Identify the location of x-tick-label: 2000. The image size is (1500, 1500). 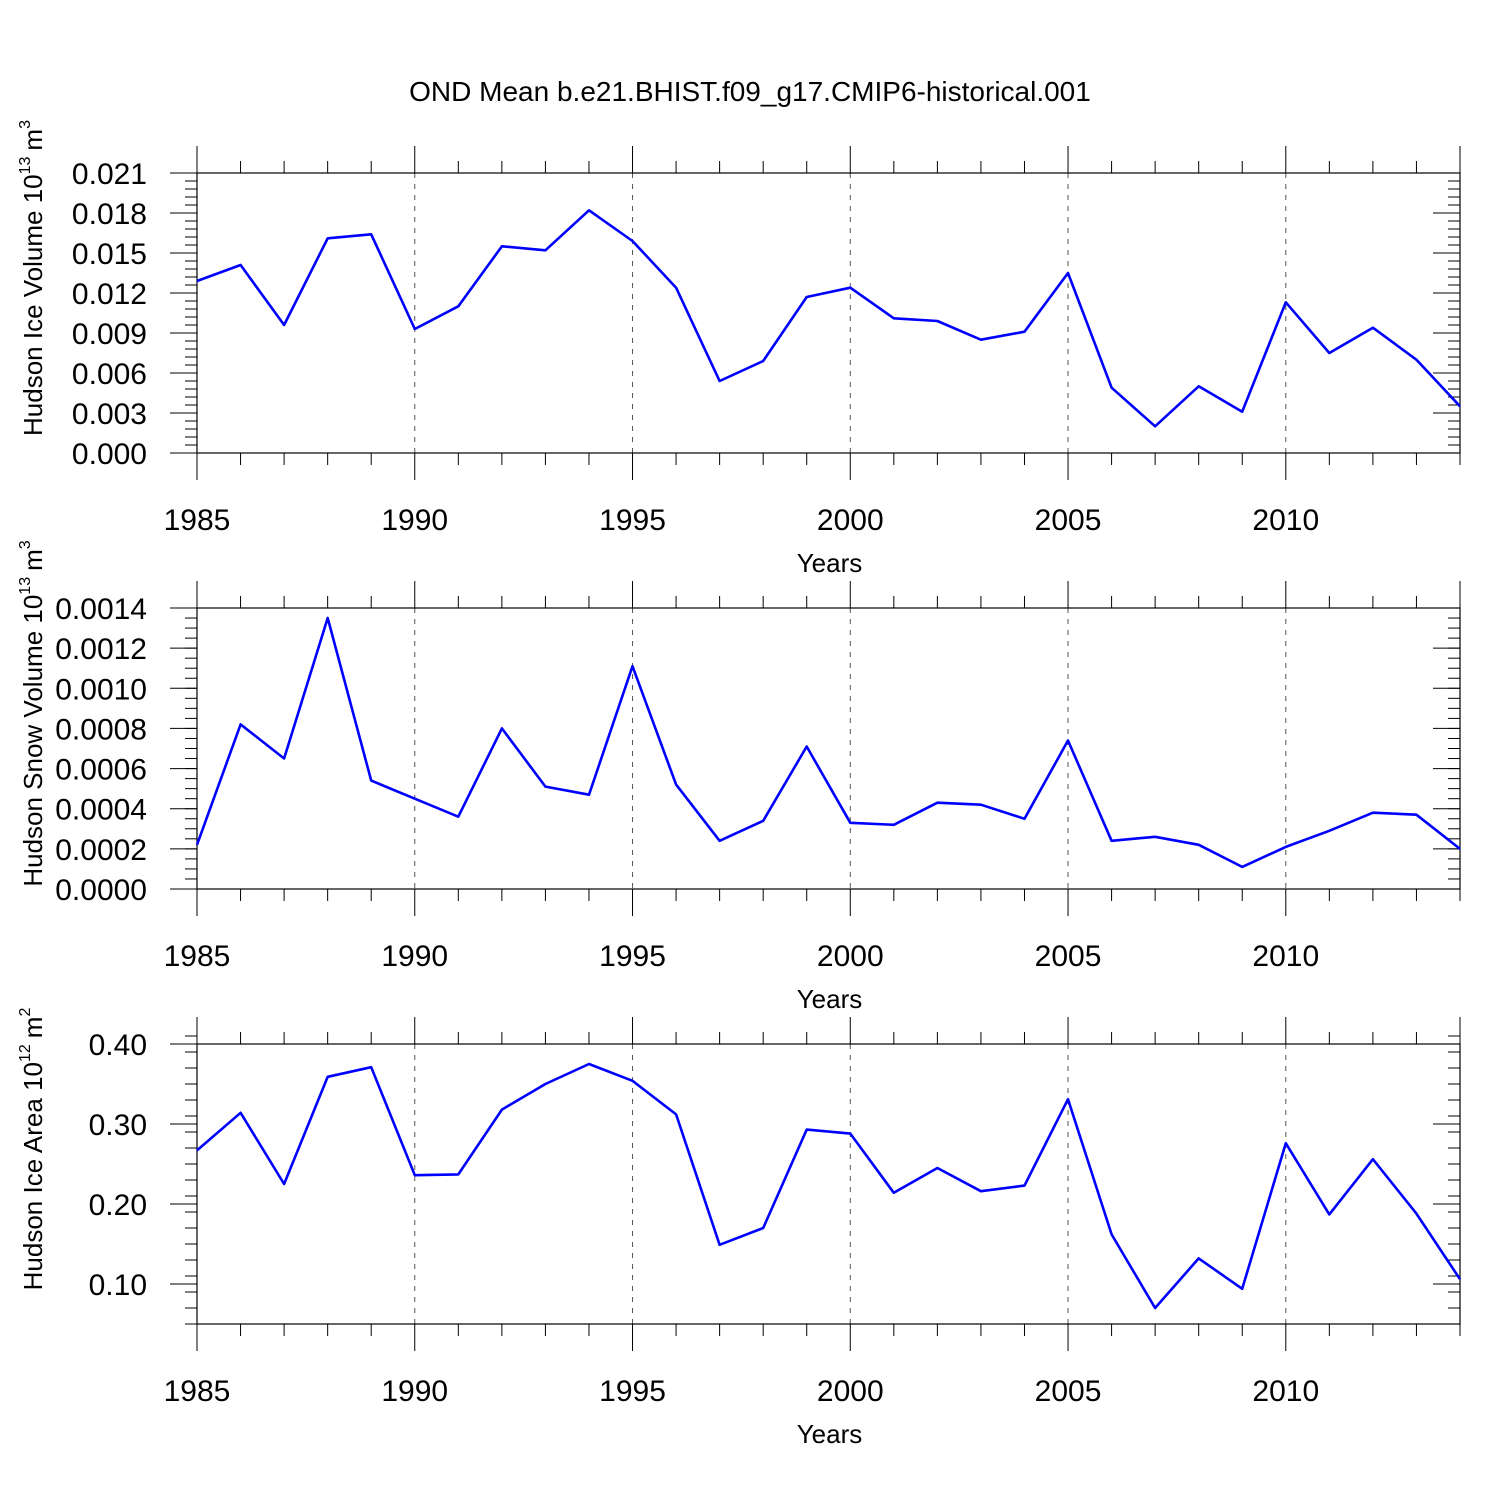
(850, 520).